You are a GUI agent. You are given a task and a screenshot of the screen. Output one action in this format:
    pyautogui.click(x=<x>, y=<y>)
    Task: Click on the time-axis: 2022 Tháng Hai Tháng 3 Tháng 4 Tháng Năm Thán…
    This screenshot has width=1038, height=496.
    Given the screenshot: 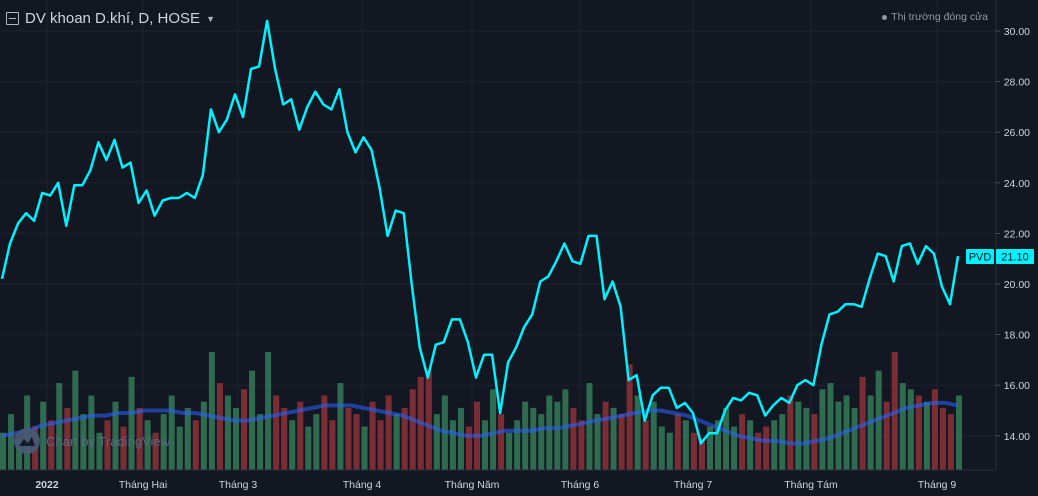 What is the action you would take?
    pyautogui.click(x=495, y=485)
    